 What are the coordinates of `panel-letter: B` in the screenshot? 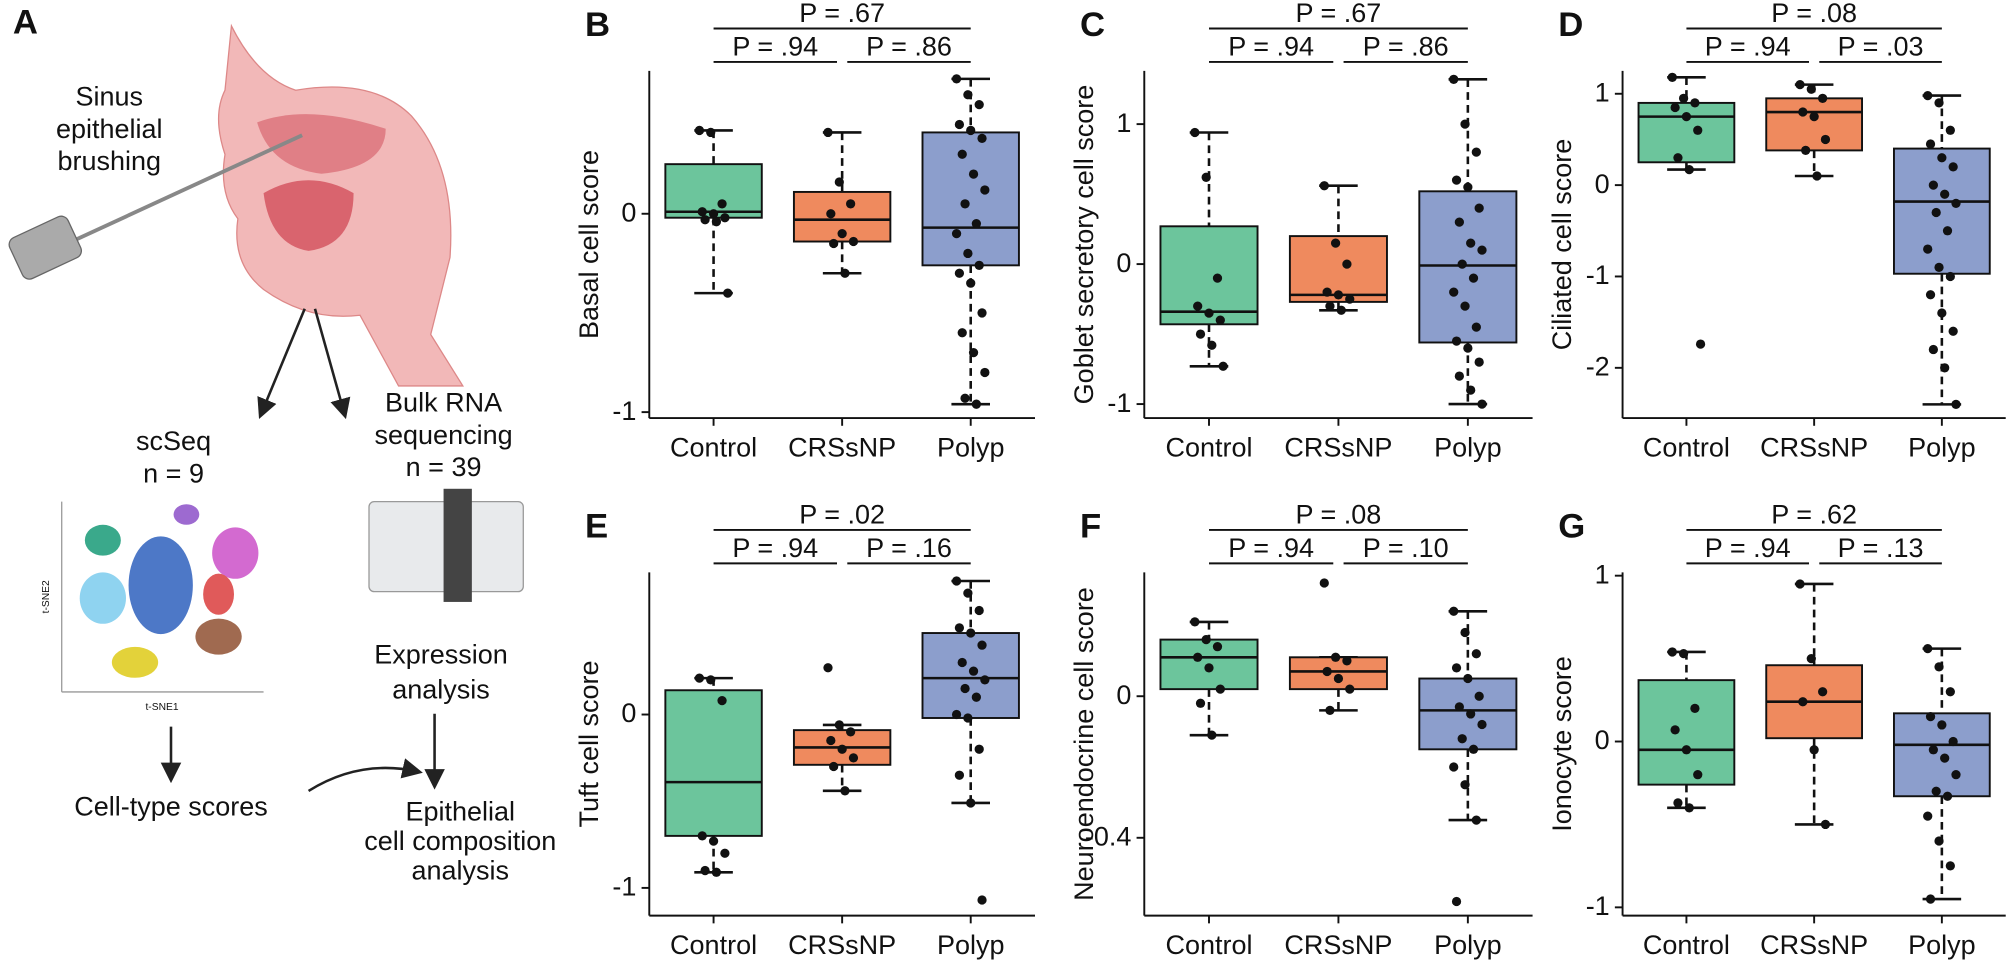 It's located at (597, 25).